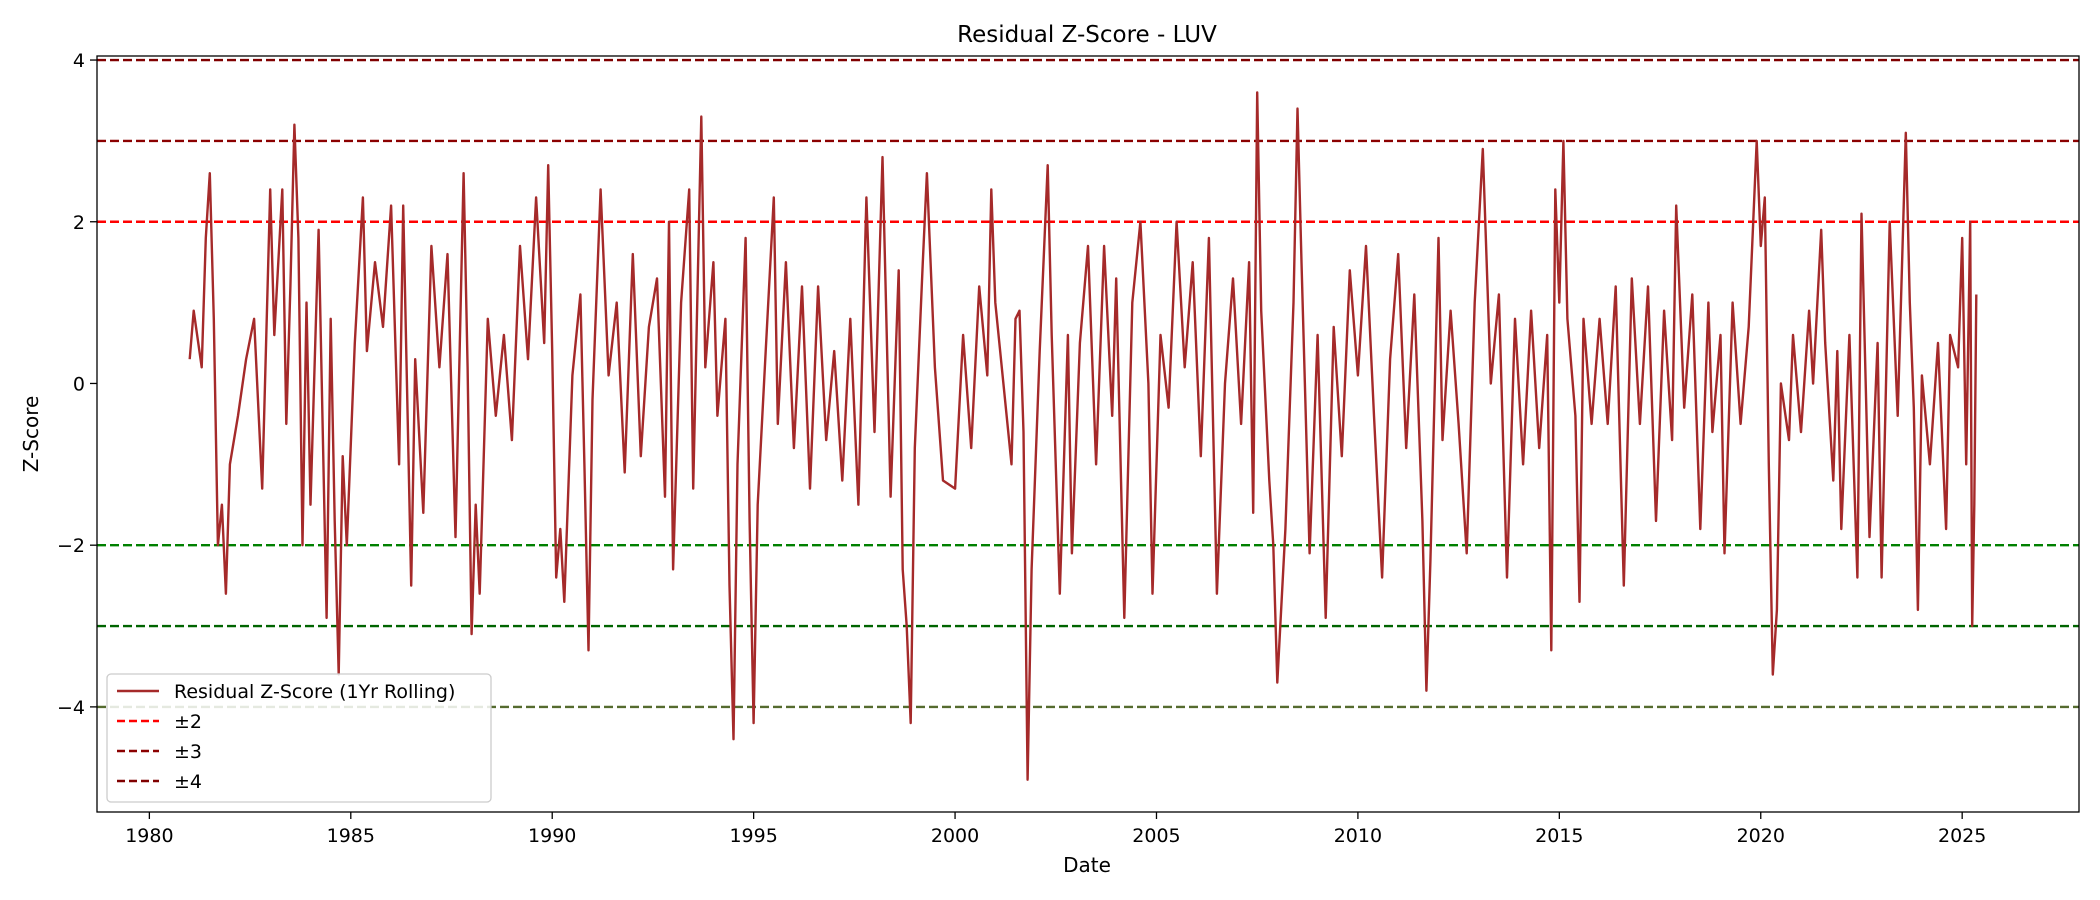 The width and height of the screenshot is (2100, 900). What do you see at coordinates (188, 722) in the screenshot?
I see `legend-label: ±2` at bounding box center [188, 722].